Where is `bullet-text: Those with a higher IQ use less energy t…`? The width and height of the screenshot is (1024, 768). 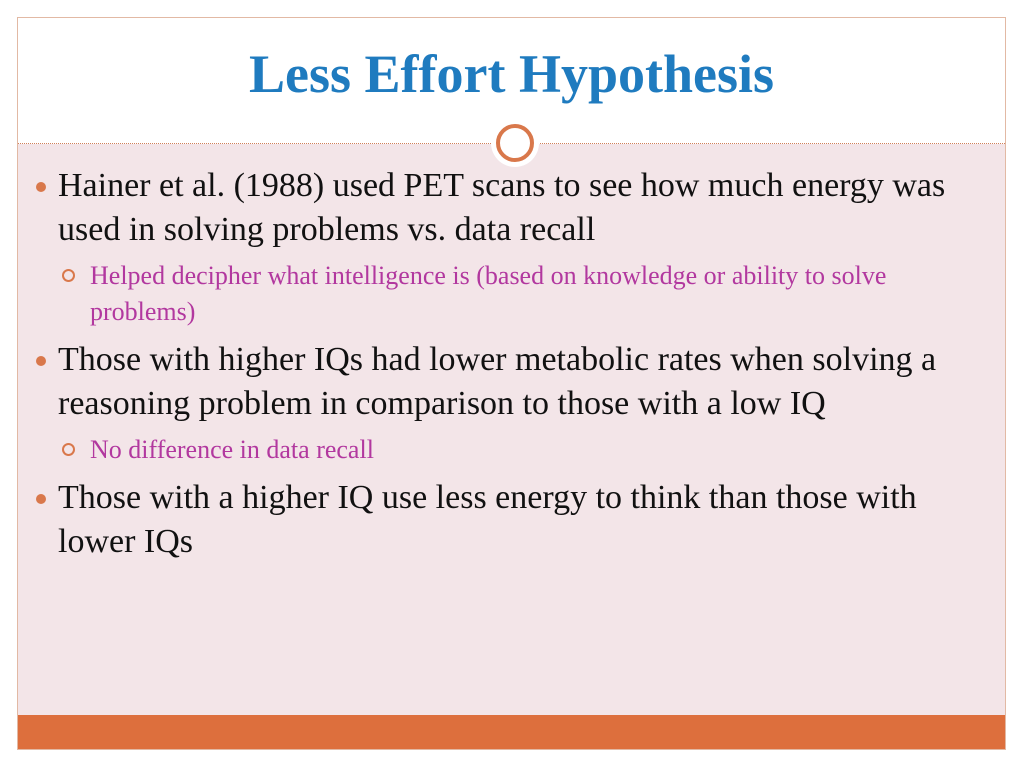
bullet-text: Those with a higher IQ use less energy t… is located at coordinates (487, 519).